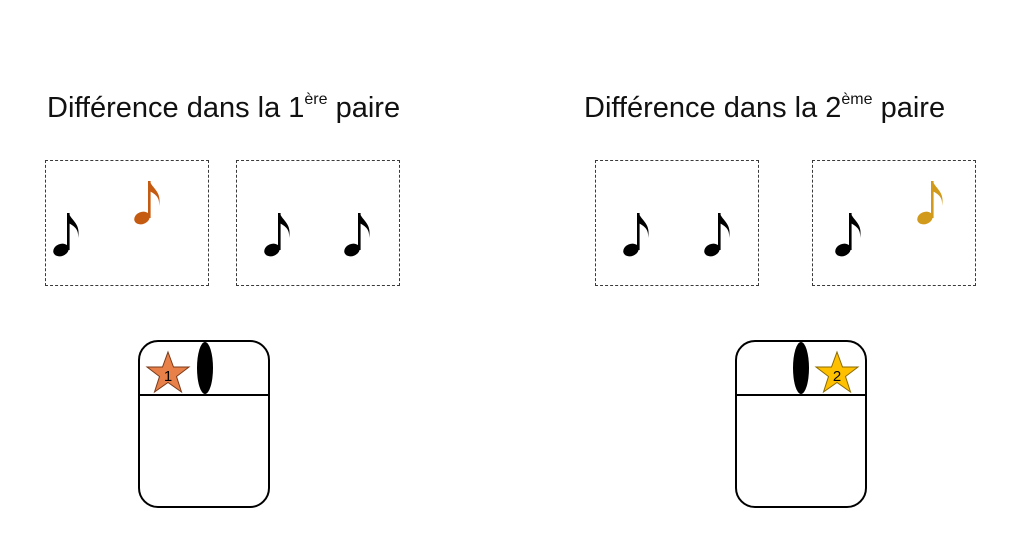 The image size is (1024, 555). I want to click on star-icon-right-button: 2, so click(837, 373).